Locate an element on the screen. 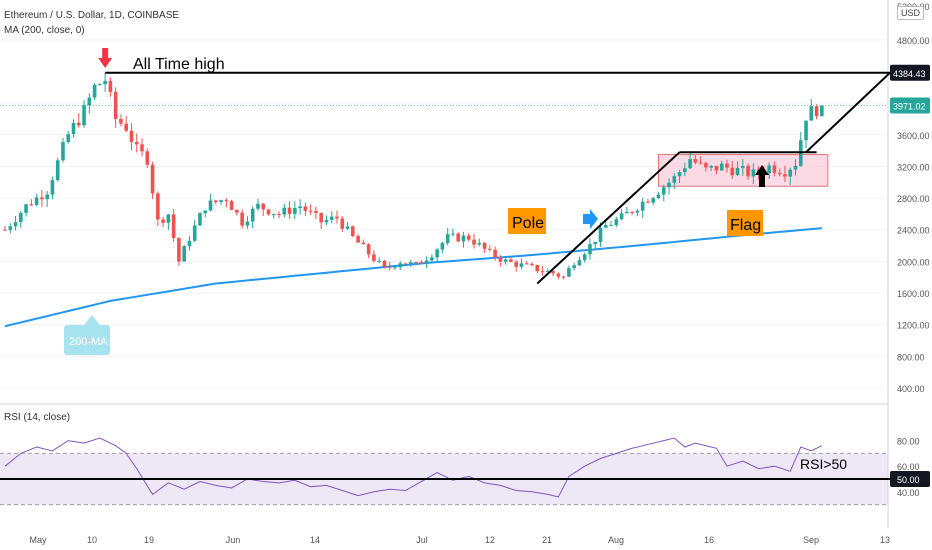 This screenshot has width=932, height=550. last-price-box is located at coordinates (910, 105).